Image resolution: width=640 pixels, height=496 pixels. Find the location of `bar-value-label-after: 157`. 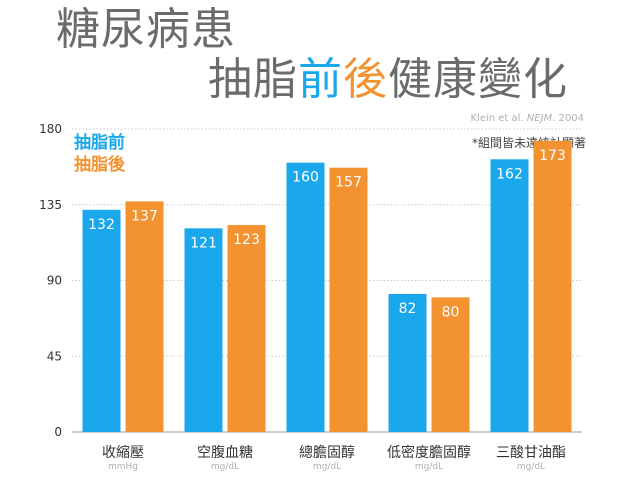

bar-value-label-after: 157 is located at coordinates (348, 183).